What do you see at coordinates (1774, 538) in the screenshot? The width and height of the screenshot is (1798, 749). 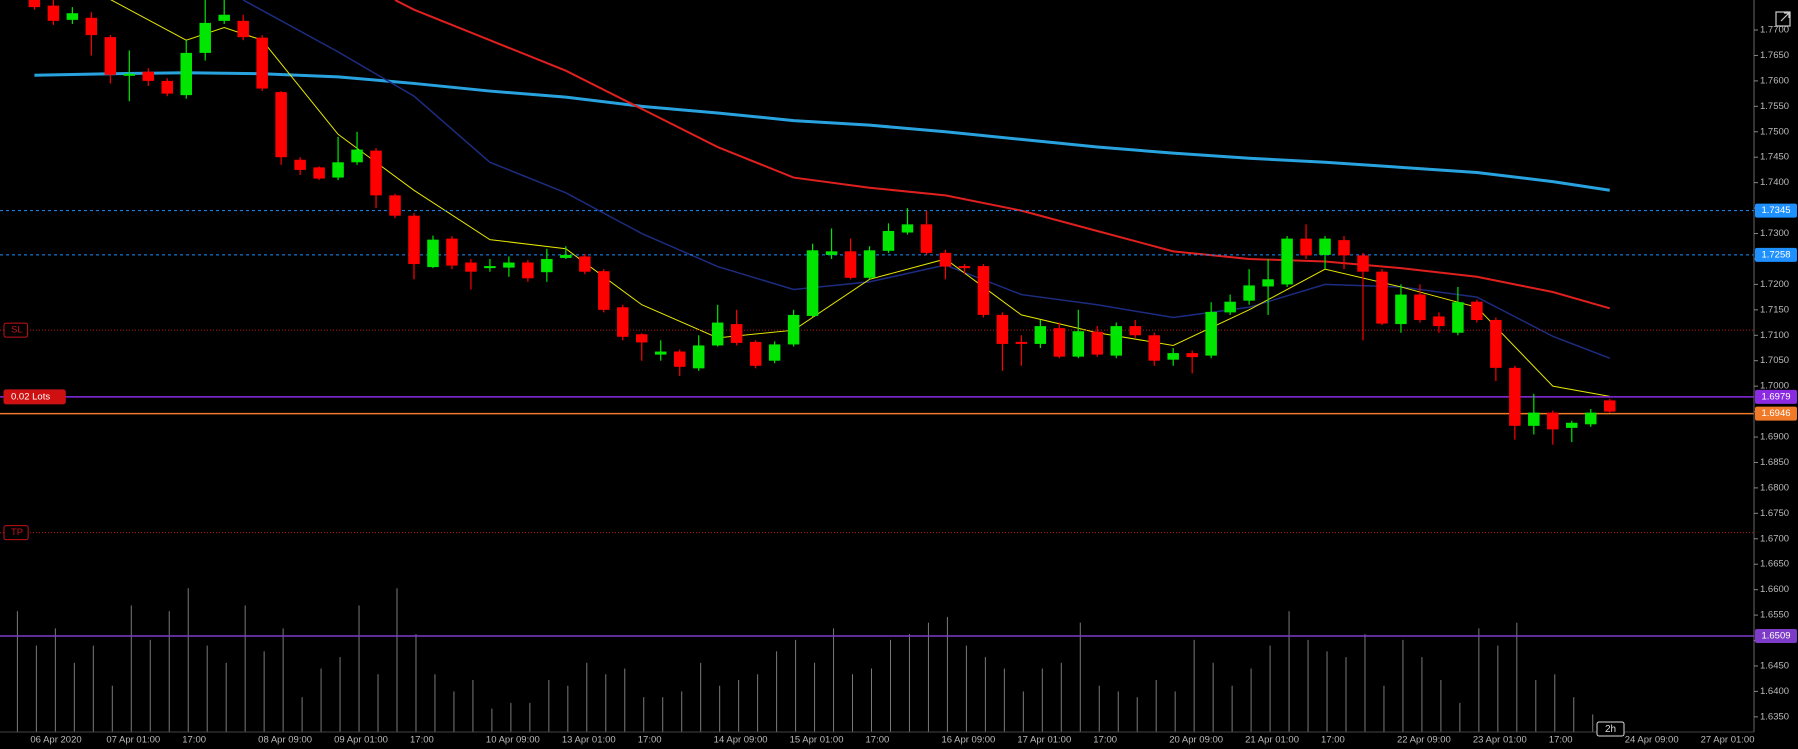 I see `y-tick-label: 1.6700` at bounding box center [1774, 538].